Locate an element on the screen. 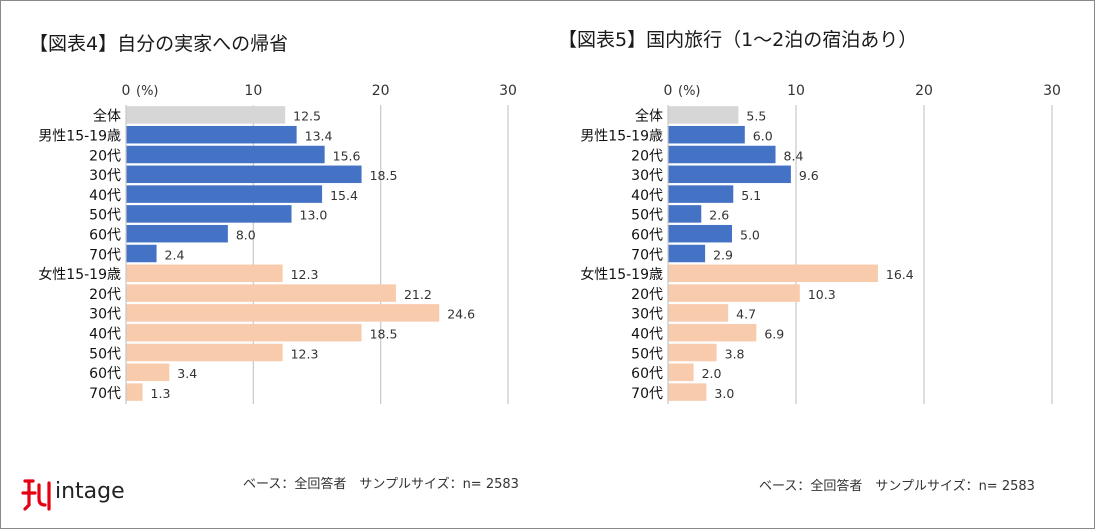 Image resolution: width=1095 pixels, height=529 pixels. chart2-value-label: 2.0 is located at coordinates (712, 373).